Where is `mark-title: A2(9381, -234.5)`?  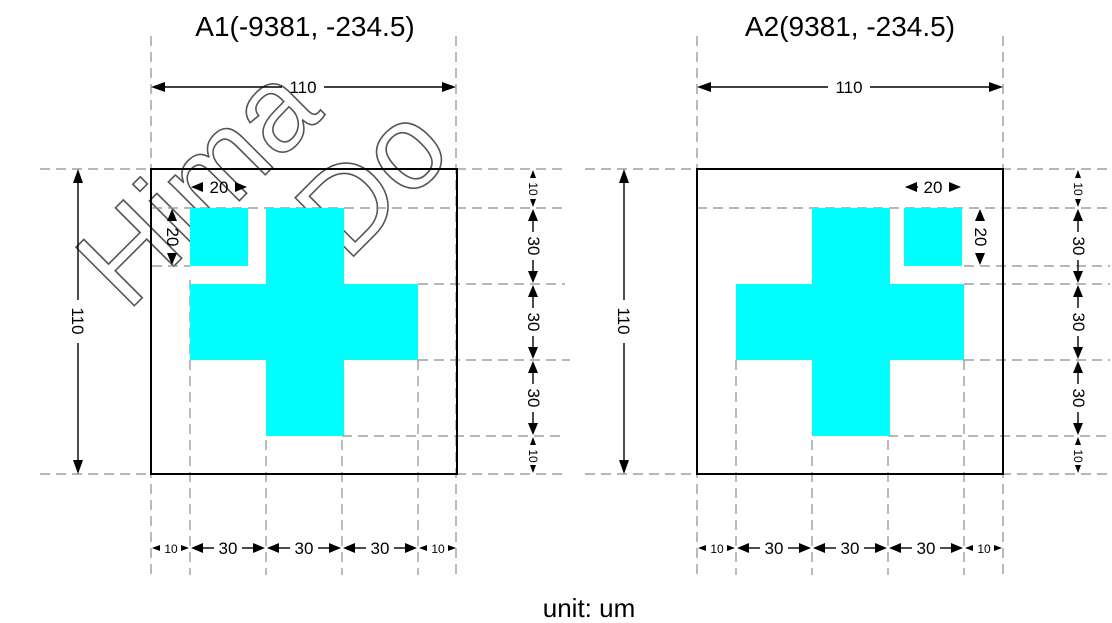
mark-title: A2(9381, -234.5) is located at coordinates (850, 26).